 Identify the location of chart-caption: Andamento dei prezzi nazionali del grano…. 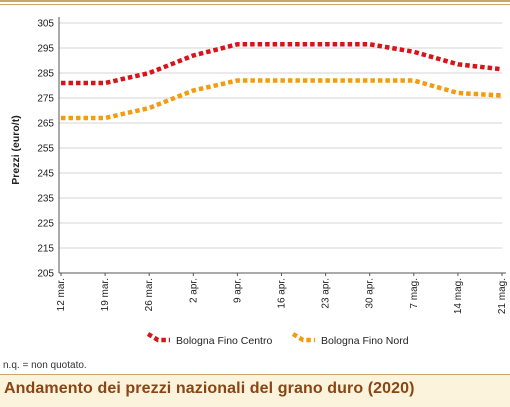
(209, 388).